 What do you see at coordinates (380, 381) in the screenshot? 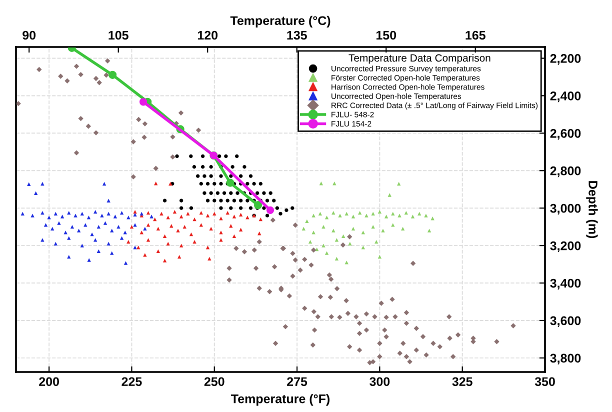
I see `x-tick-label: 300` at bounding box center [380, 381].